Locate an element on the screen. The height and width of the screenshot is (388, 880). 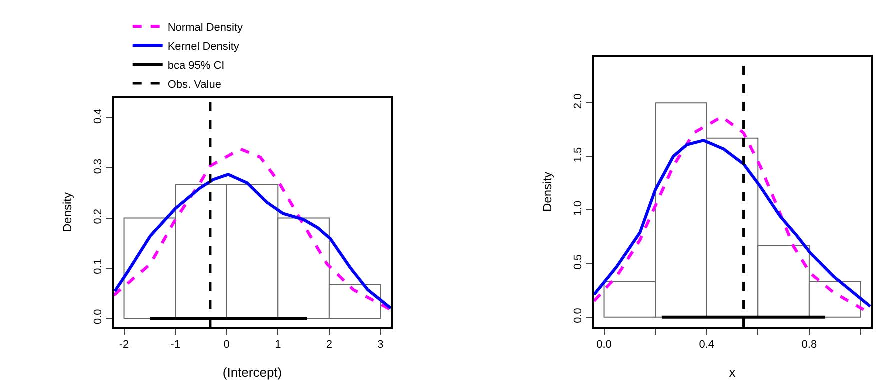
y-tick-label: 0.3 is located at coordinates (98, 166).